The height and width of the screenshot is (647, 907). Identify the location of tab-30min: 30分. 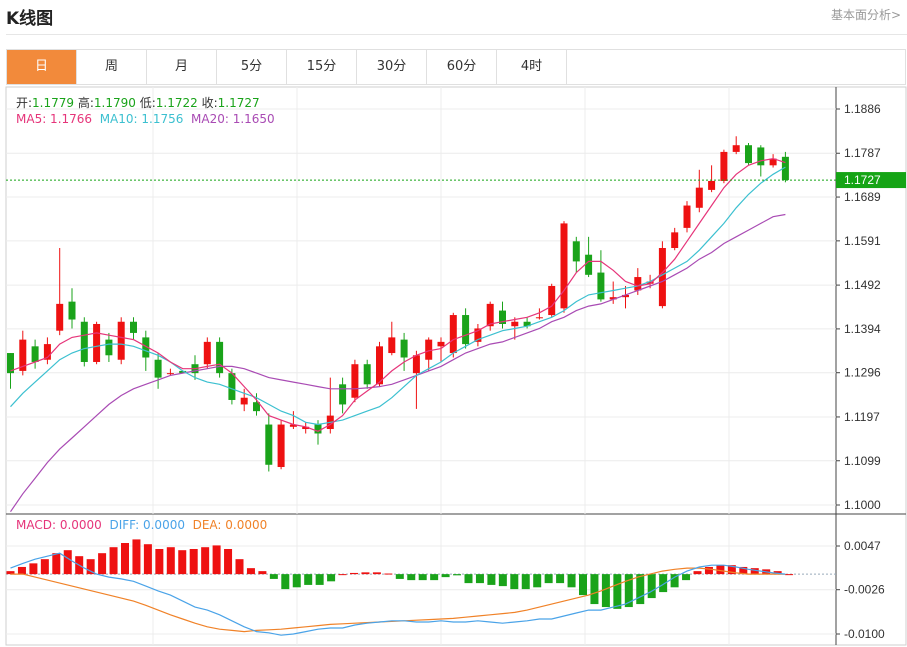
(392, 67).